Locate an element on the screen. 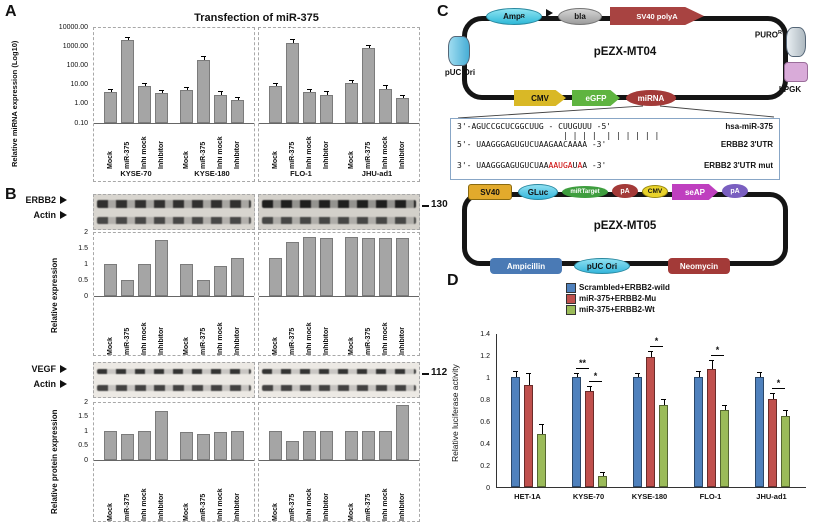 The image size is (813, 525). x-tick-label: miR-375 is located at coordinates (203, 341).